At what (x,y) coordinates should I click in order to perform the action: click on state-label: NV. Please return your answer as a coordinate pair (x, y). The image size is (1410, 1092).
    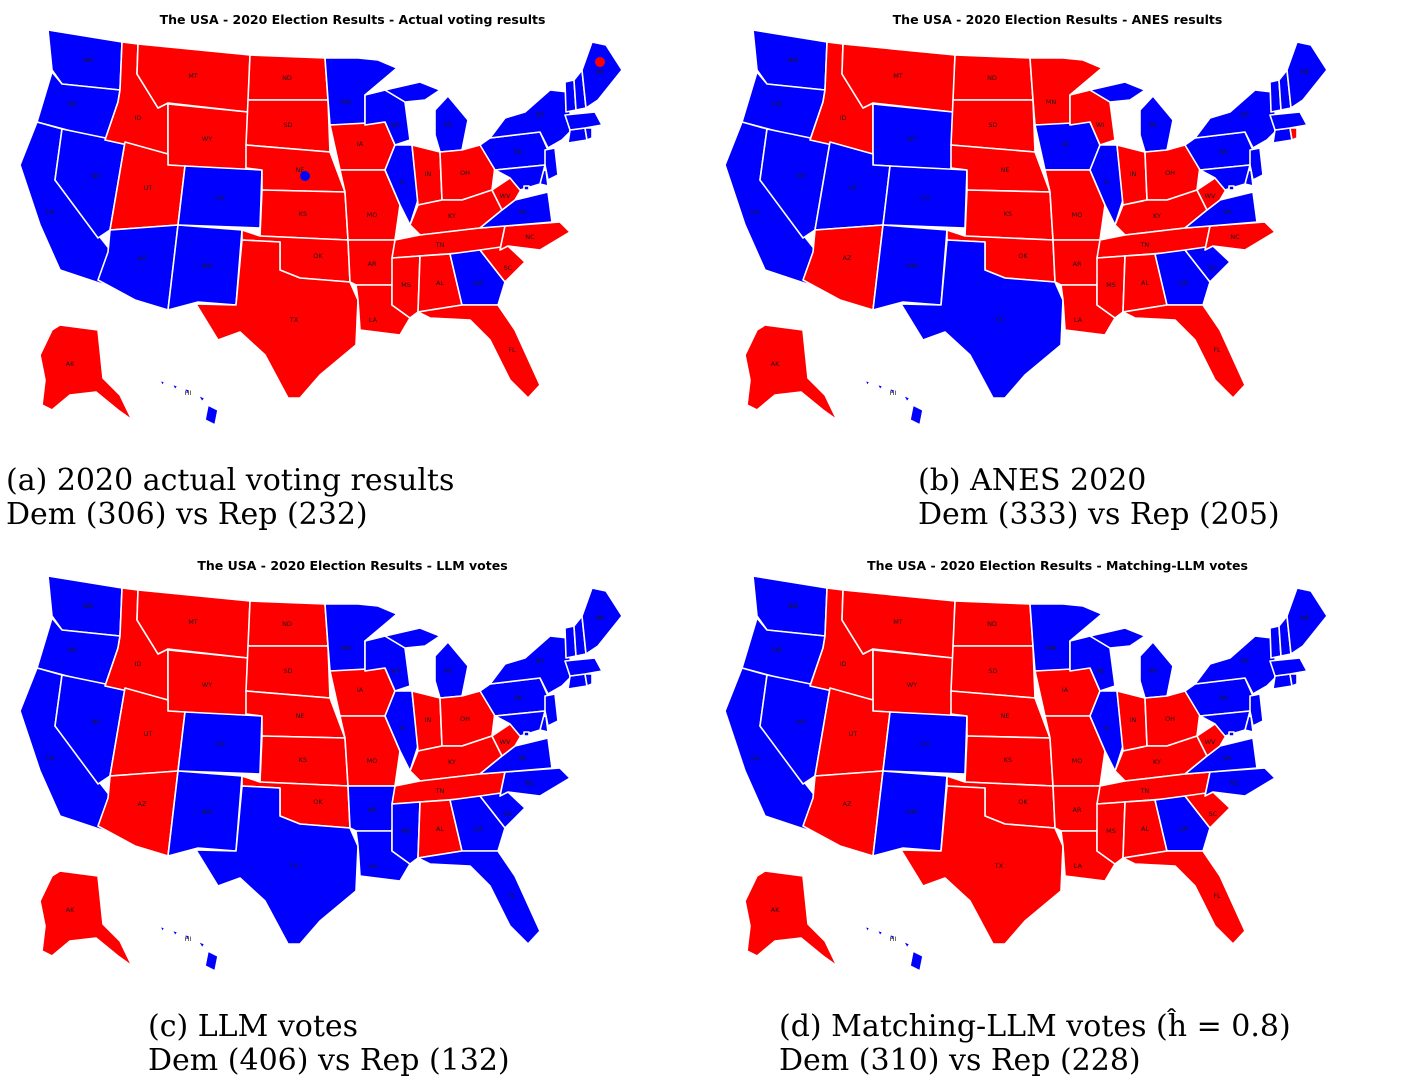
    Looking at the image, I should click on (96, 722).